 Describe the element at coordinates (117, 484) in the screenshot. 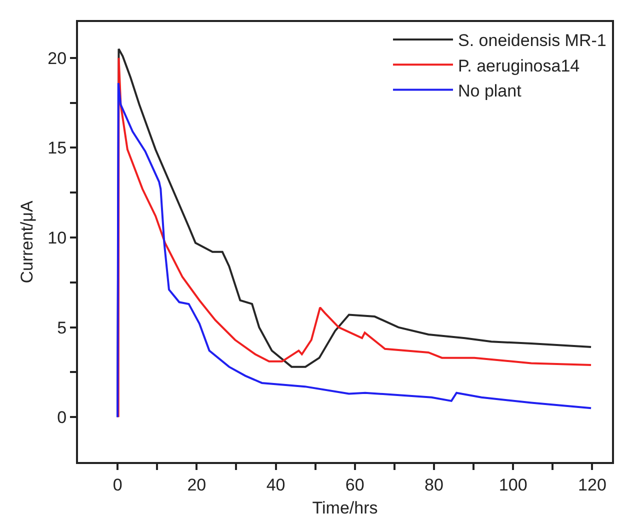

I see `x-tick-label: 0` at that location.